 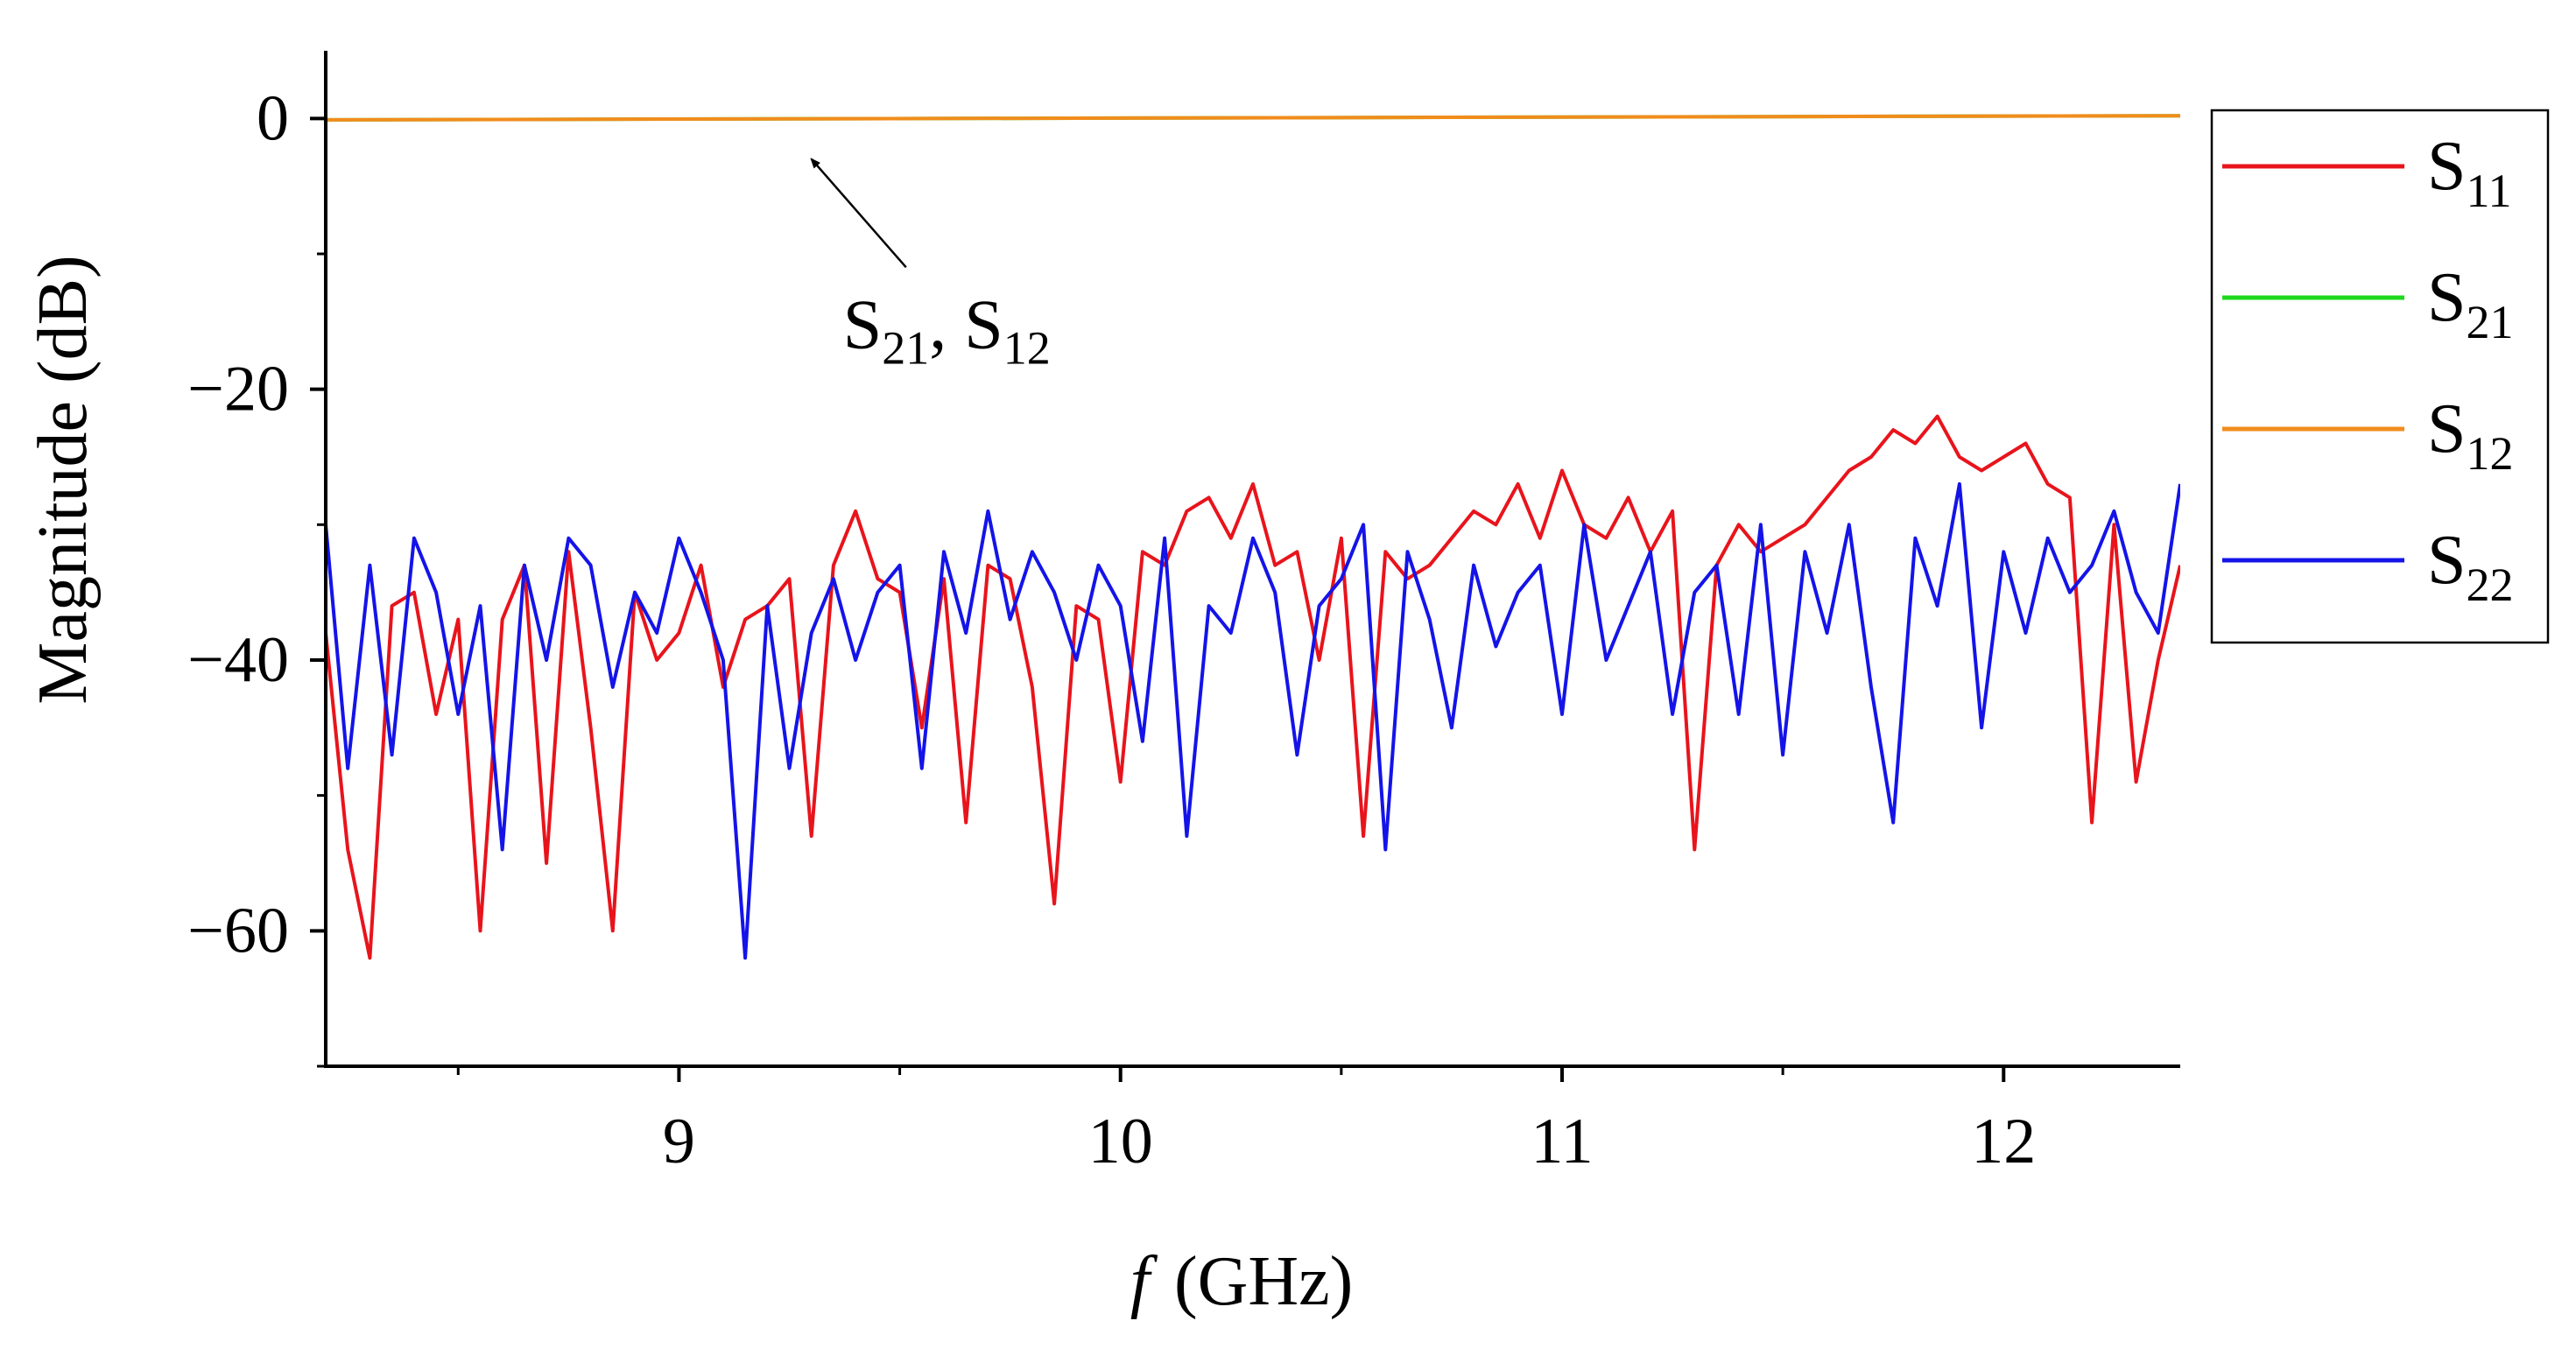 I want to click on legend-box, so click(x=2380, y=376).